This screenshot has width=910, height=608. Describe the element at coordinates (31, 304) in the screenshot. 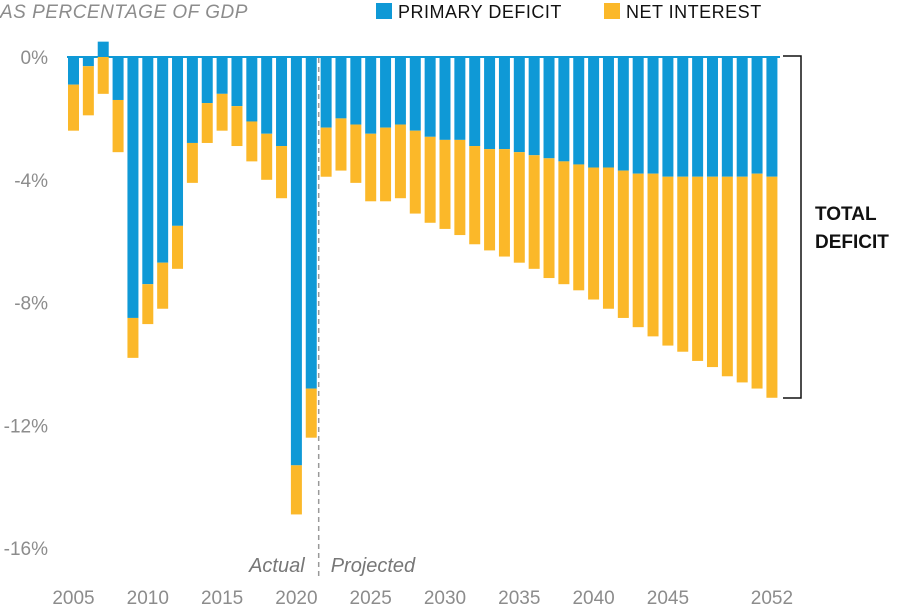

I see `y-tick-label: -8%` at that location.